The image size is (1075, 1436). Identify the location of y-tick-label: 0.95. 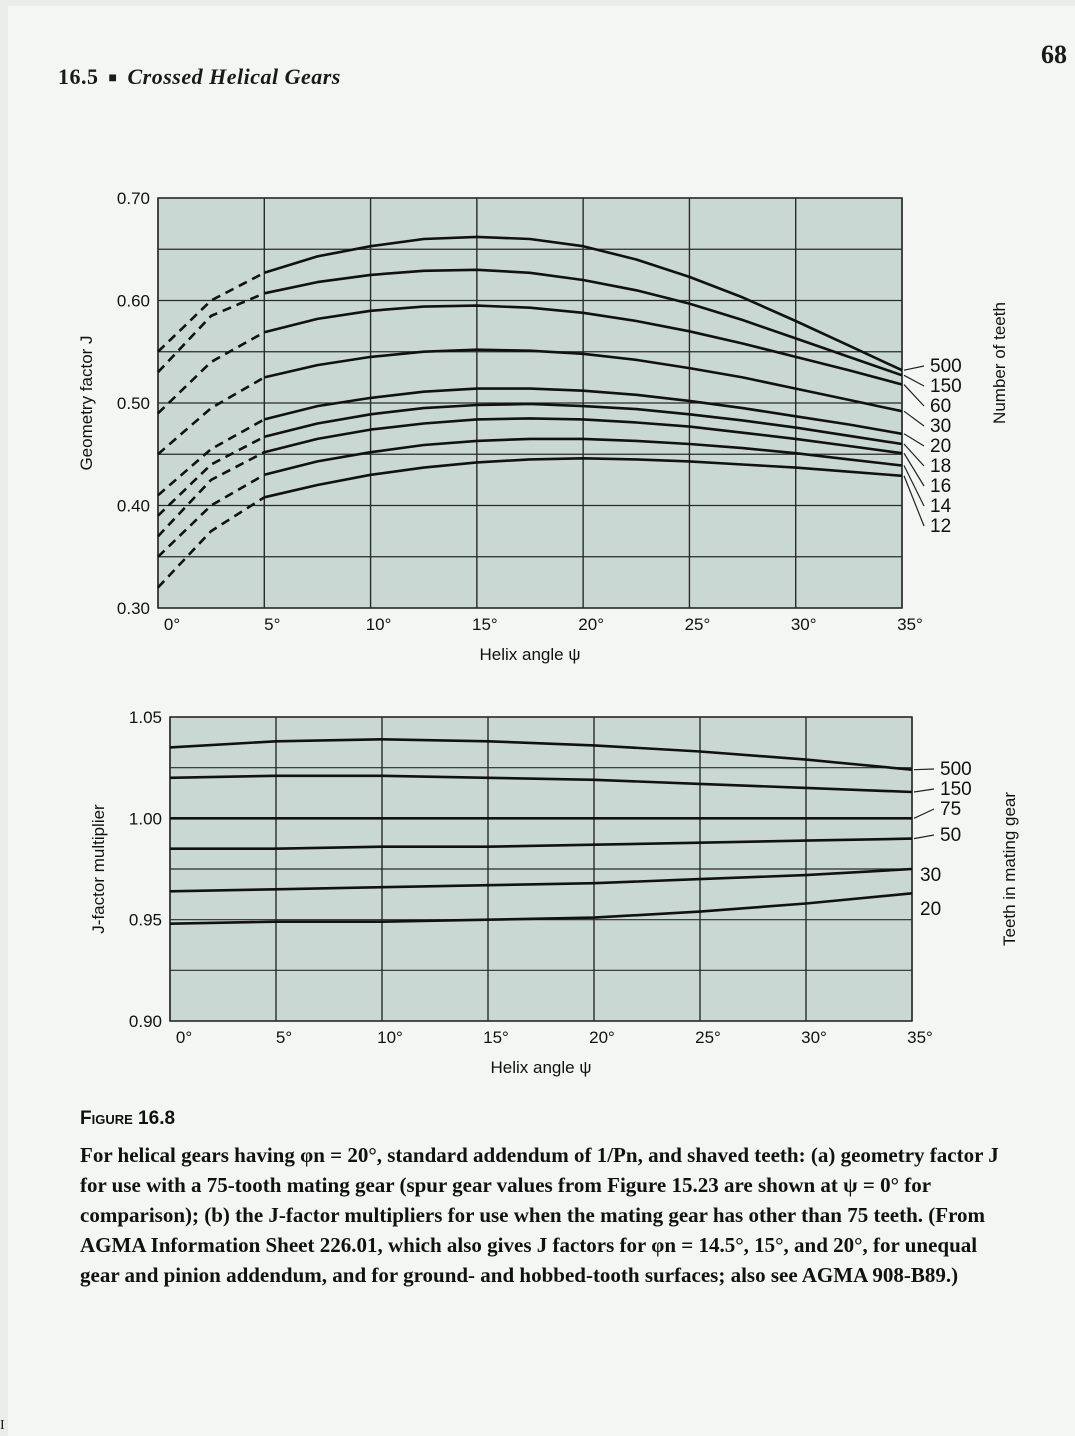
(145, 920).